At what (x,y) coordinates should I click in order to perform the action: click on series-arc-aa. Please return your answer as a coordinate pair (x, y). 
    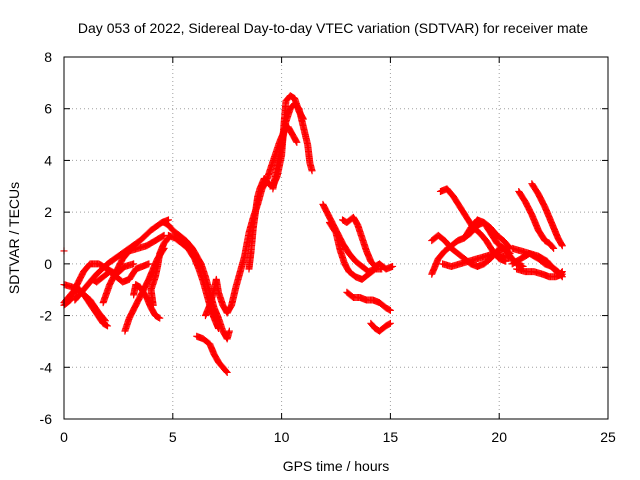
    Looking at the image, I should click on (547, 215).